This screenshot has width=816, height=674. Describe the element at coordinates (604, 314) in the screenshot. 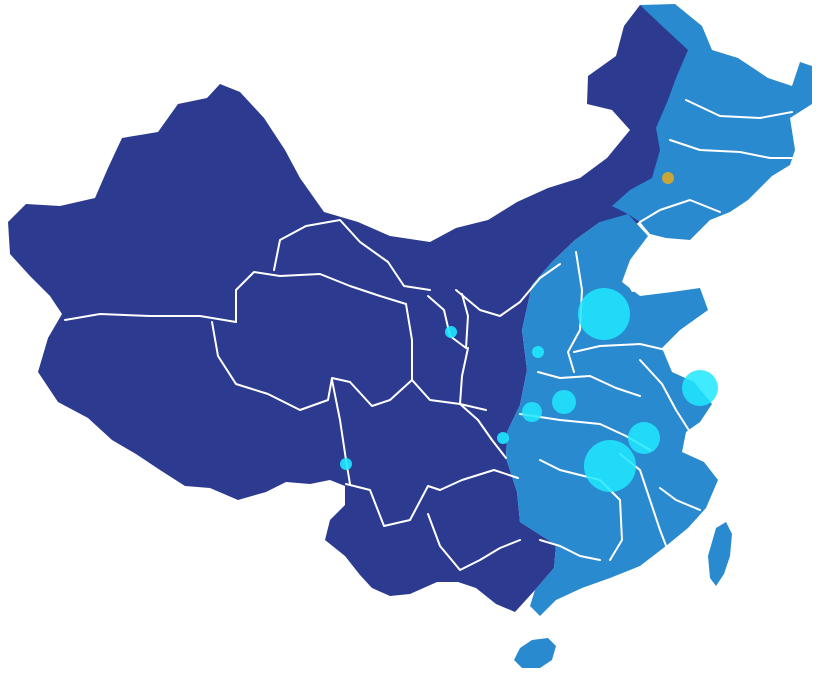

I see `bubble-hebei` at that location.